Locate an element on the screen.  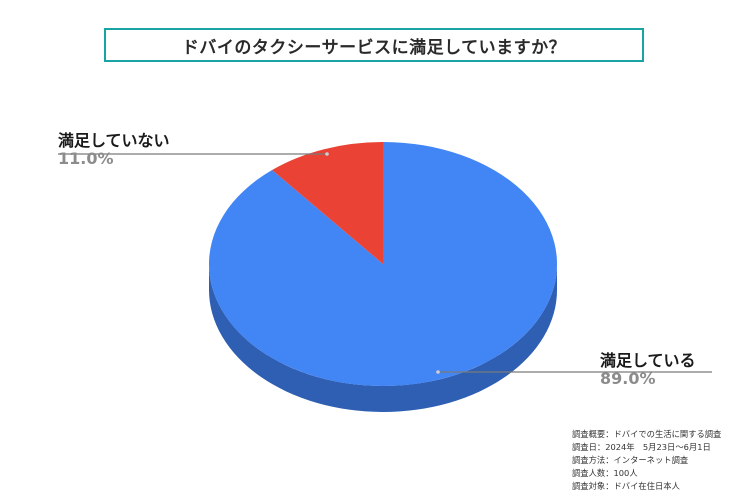
slice-label-value: 11.0% is located at coordinates (86, 158).